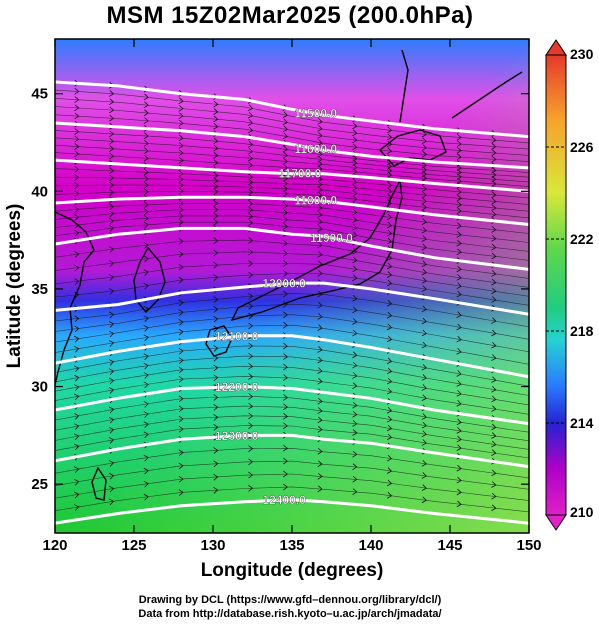 The image size is (599, 625). What do you see at coordinates (39, 387) in the screenshot?
I see `y-tick-label: 30` at bounding box center [39, 387].